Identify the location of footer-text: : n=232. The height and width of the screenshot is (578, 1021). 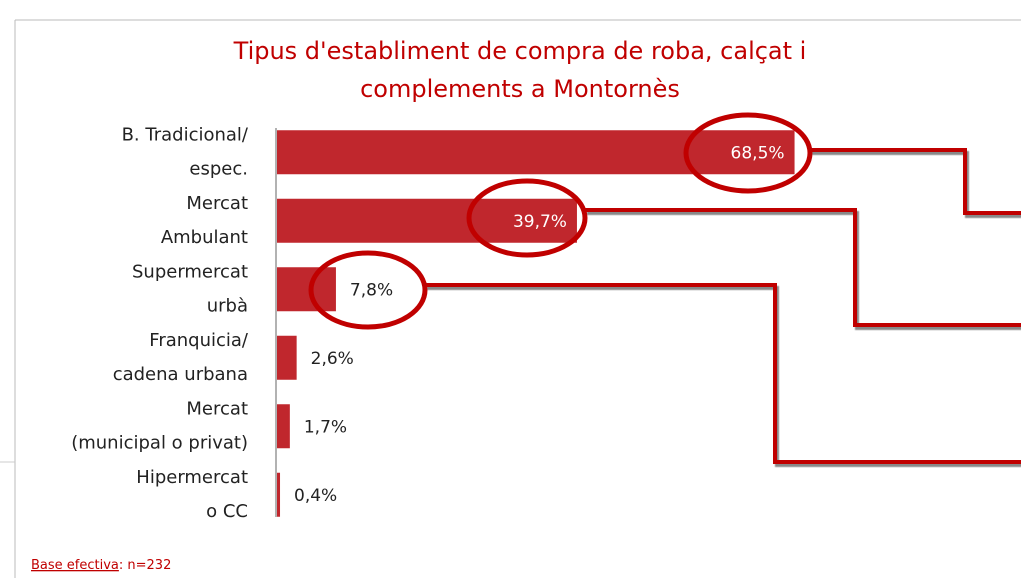
(145, 565).